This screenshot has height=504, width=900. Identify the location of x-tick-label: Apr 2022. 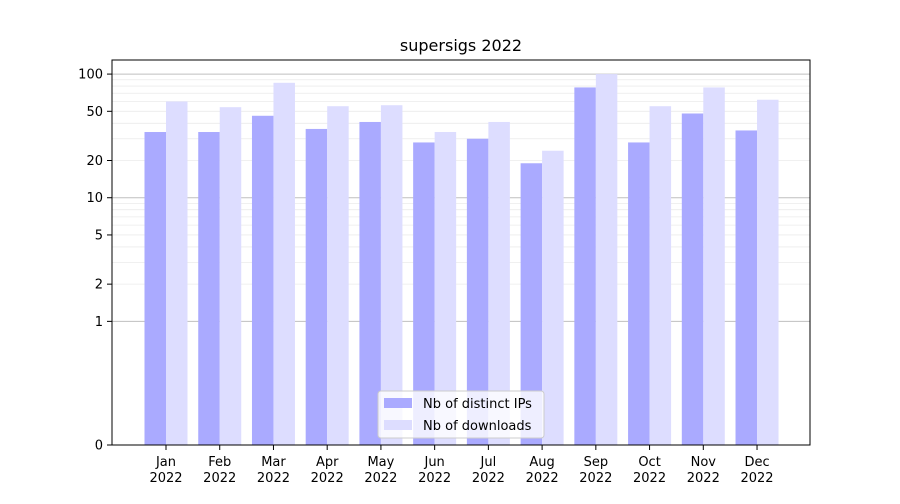
(327, 470).